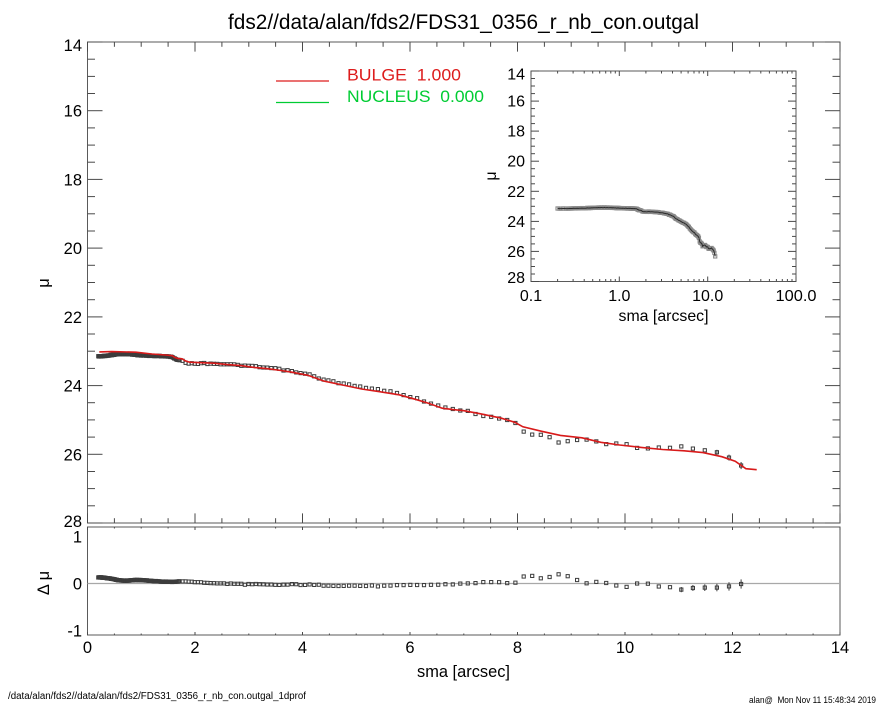 The height and width of the screenshot is (713, 885). Describe the element at coordinates (732, 648) in the screenshot. I see `svg-text: 12` at that location.